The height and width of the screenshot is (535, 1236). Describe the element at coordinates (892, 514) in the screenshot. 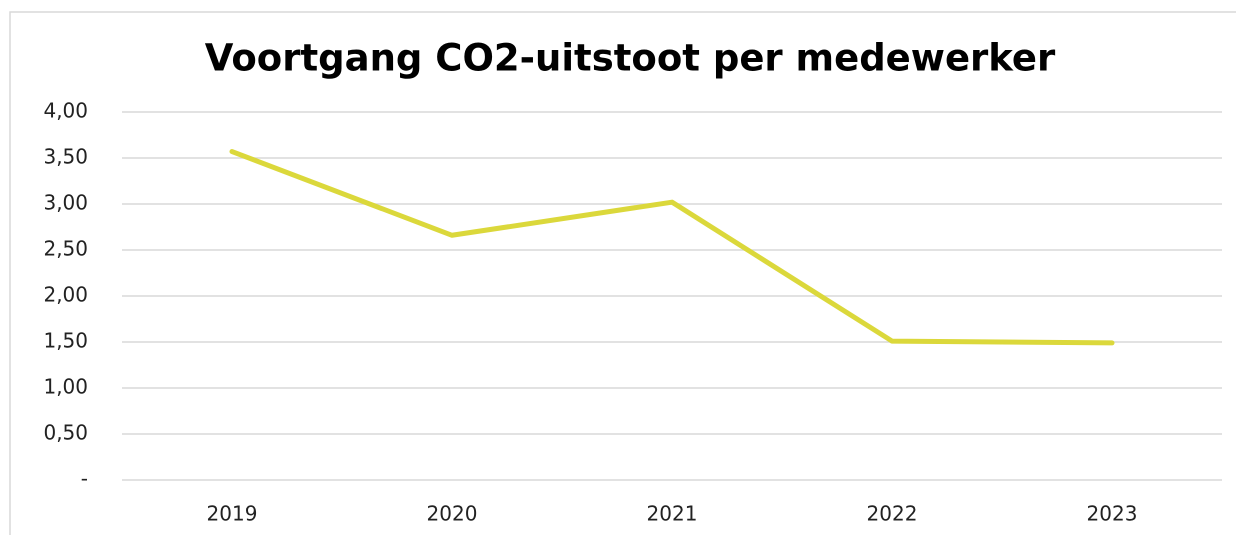

I see `x-tick-label: 2022` at that location.